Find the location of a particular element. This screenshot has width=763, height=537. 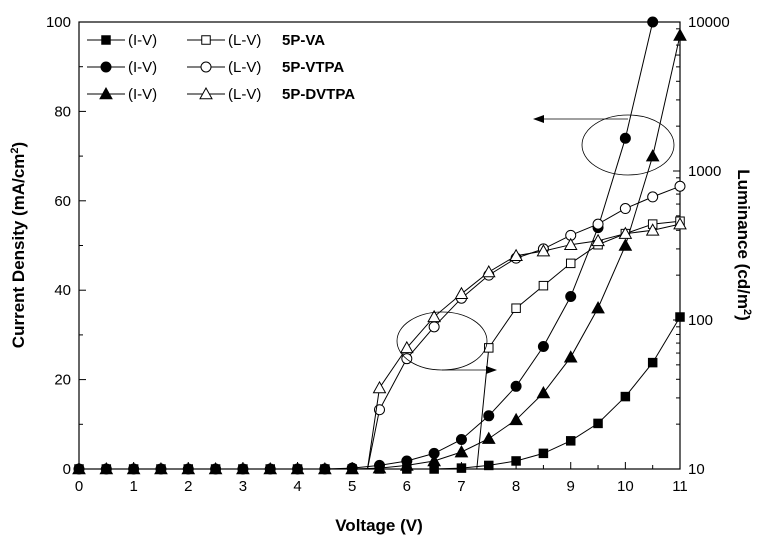

annotation-ellipse-lv is located at coordinates (442, 341).